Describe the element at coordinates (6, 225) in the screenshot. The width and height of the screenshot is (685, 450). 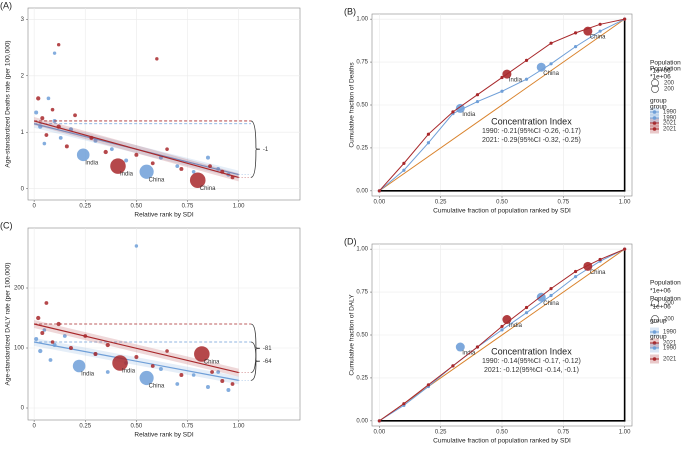
I see `panel-tag: (C)` at that location.